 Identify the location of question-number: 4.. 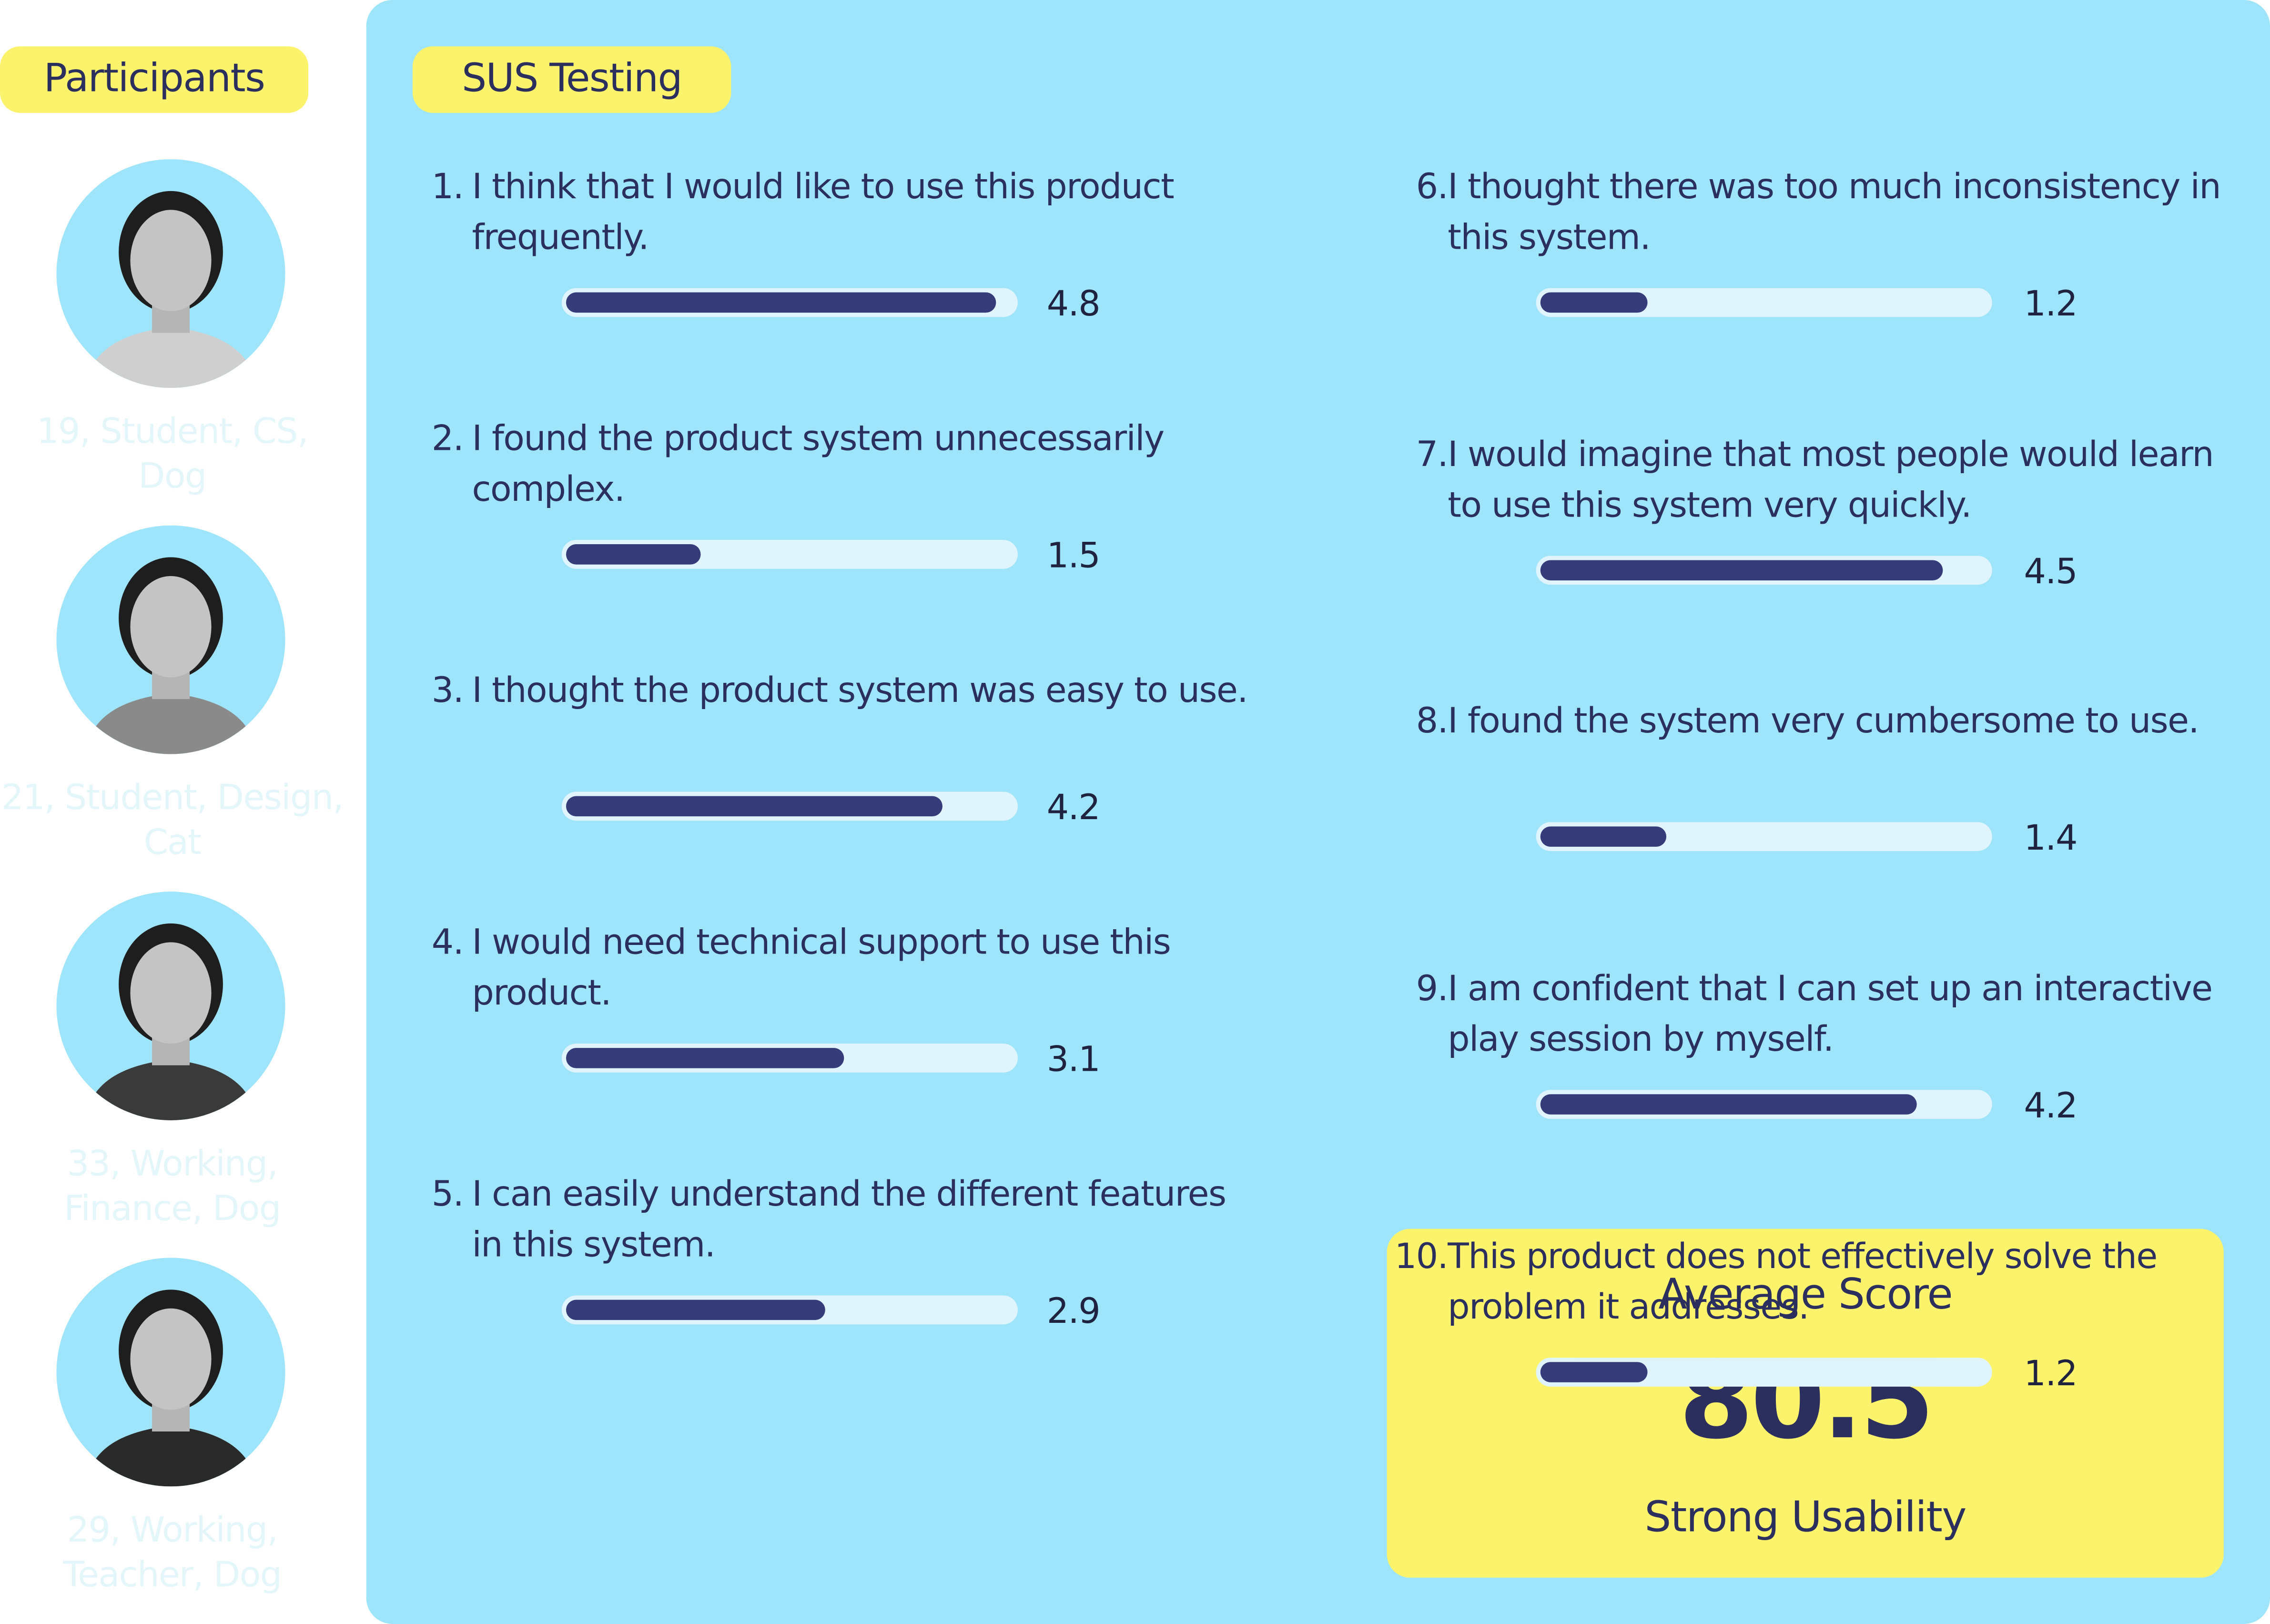
(447, 942).